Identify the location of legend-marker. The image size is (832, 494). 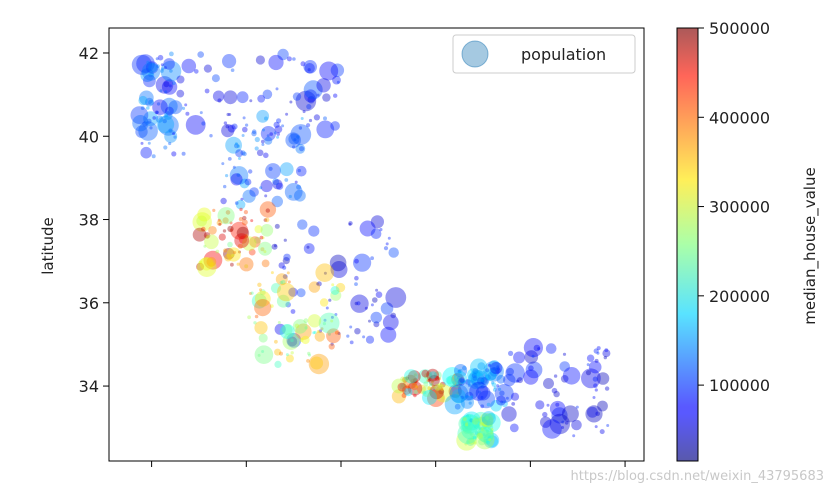
(475, 54).